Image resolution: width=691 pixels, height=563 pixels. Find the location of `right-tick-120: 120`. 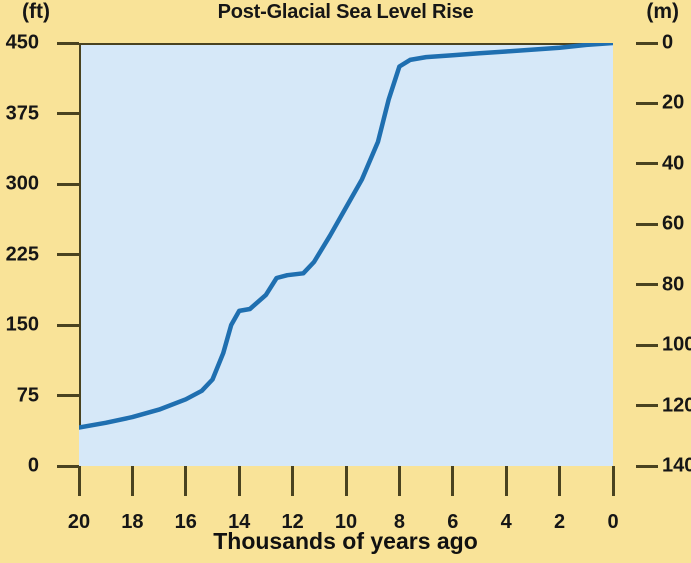

right-tick-120: 120 is located at coordinates (676, 405).